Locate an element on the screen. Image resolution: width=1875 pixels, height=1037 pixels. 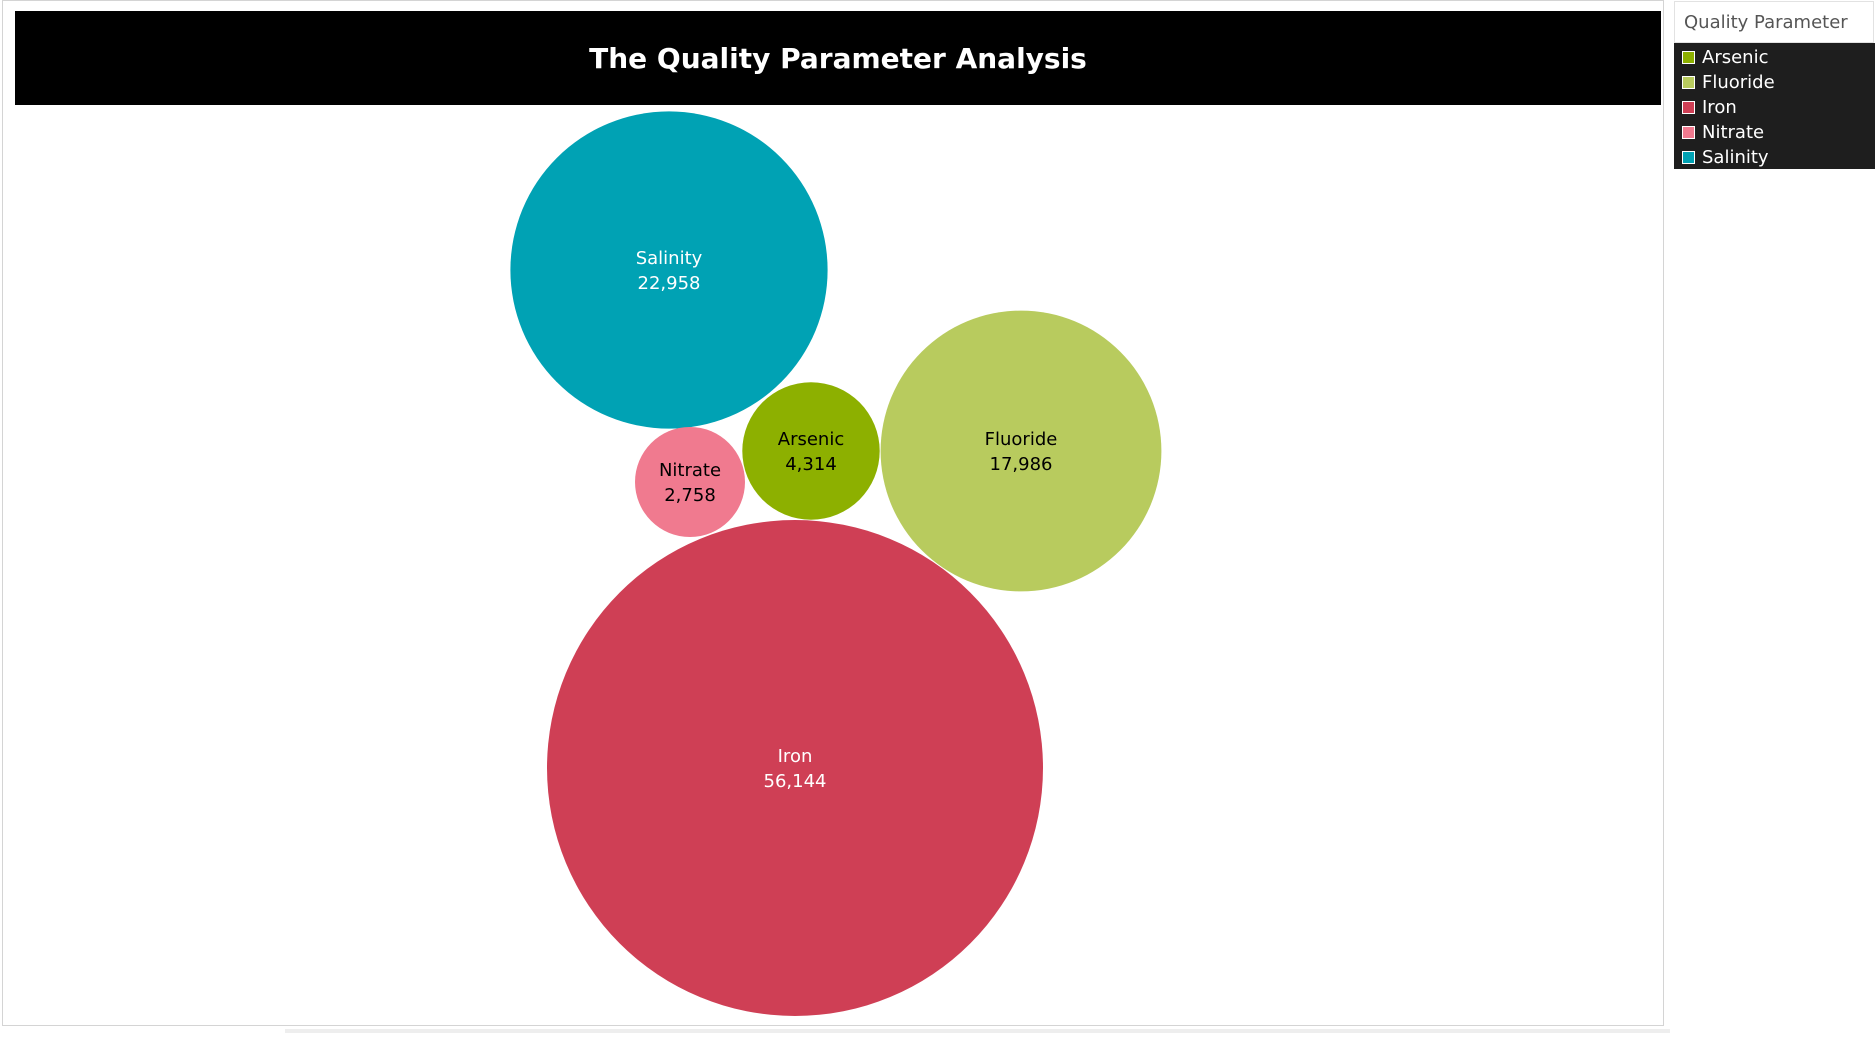
bubble-value-arsenic: 4,314 is located at coordinates (811, 464).